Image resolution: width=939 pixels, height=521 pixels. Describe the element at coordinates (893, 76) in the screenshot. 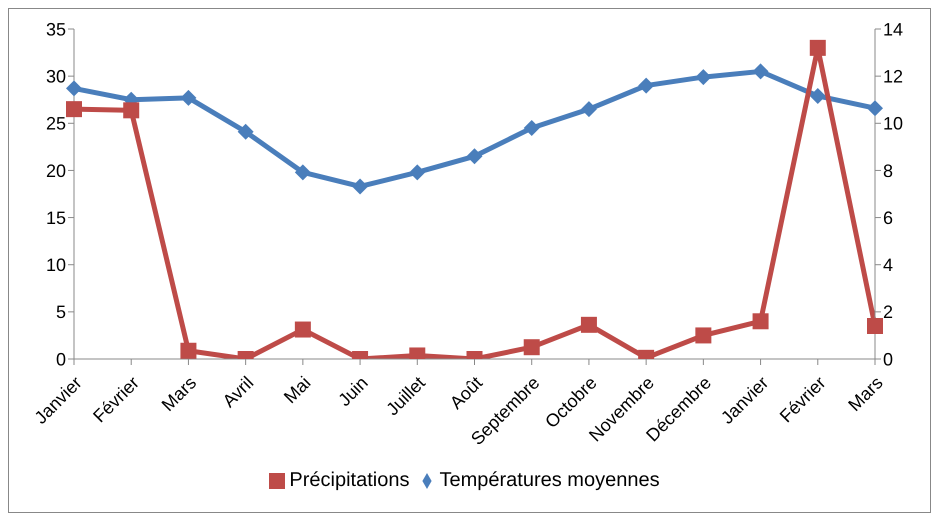

I see `y2-tick-label: 12` at that location.